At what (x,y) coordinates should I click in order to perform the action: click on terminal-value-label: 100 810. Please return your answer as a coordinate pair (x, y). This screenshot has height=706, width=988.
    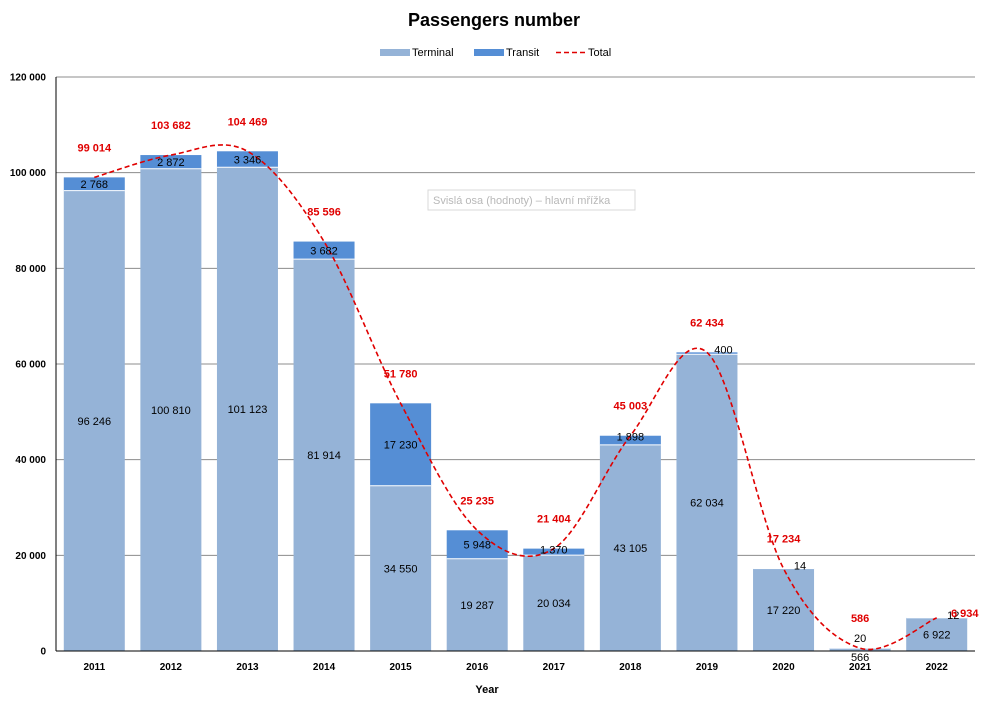
    Looking at the image, I should click on (171, 411).